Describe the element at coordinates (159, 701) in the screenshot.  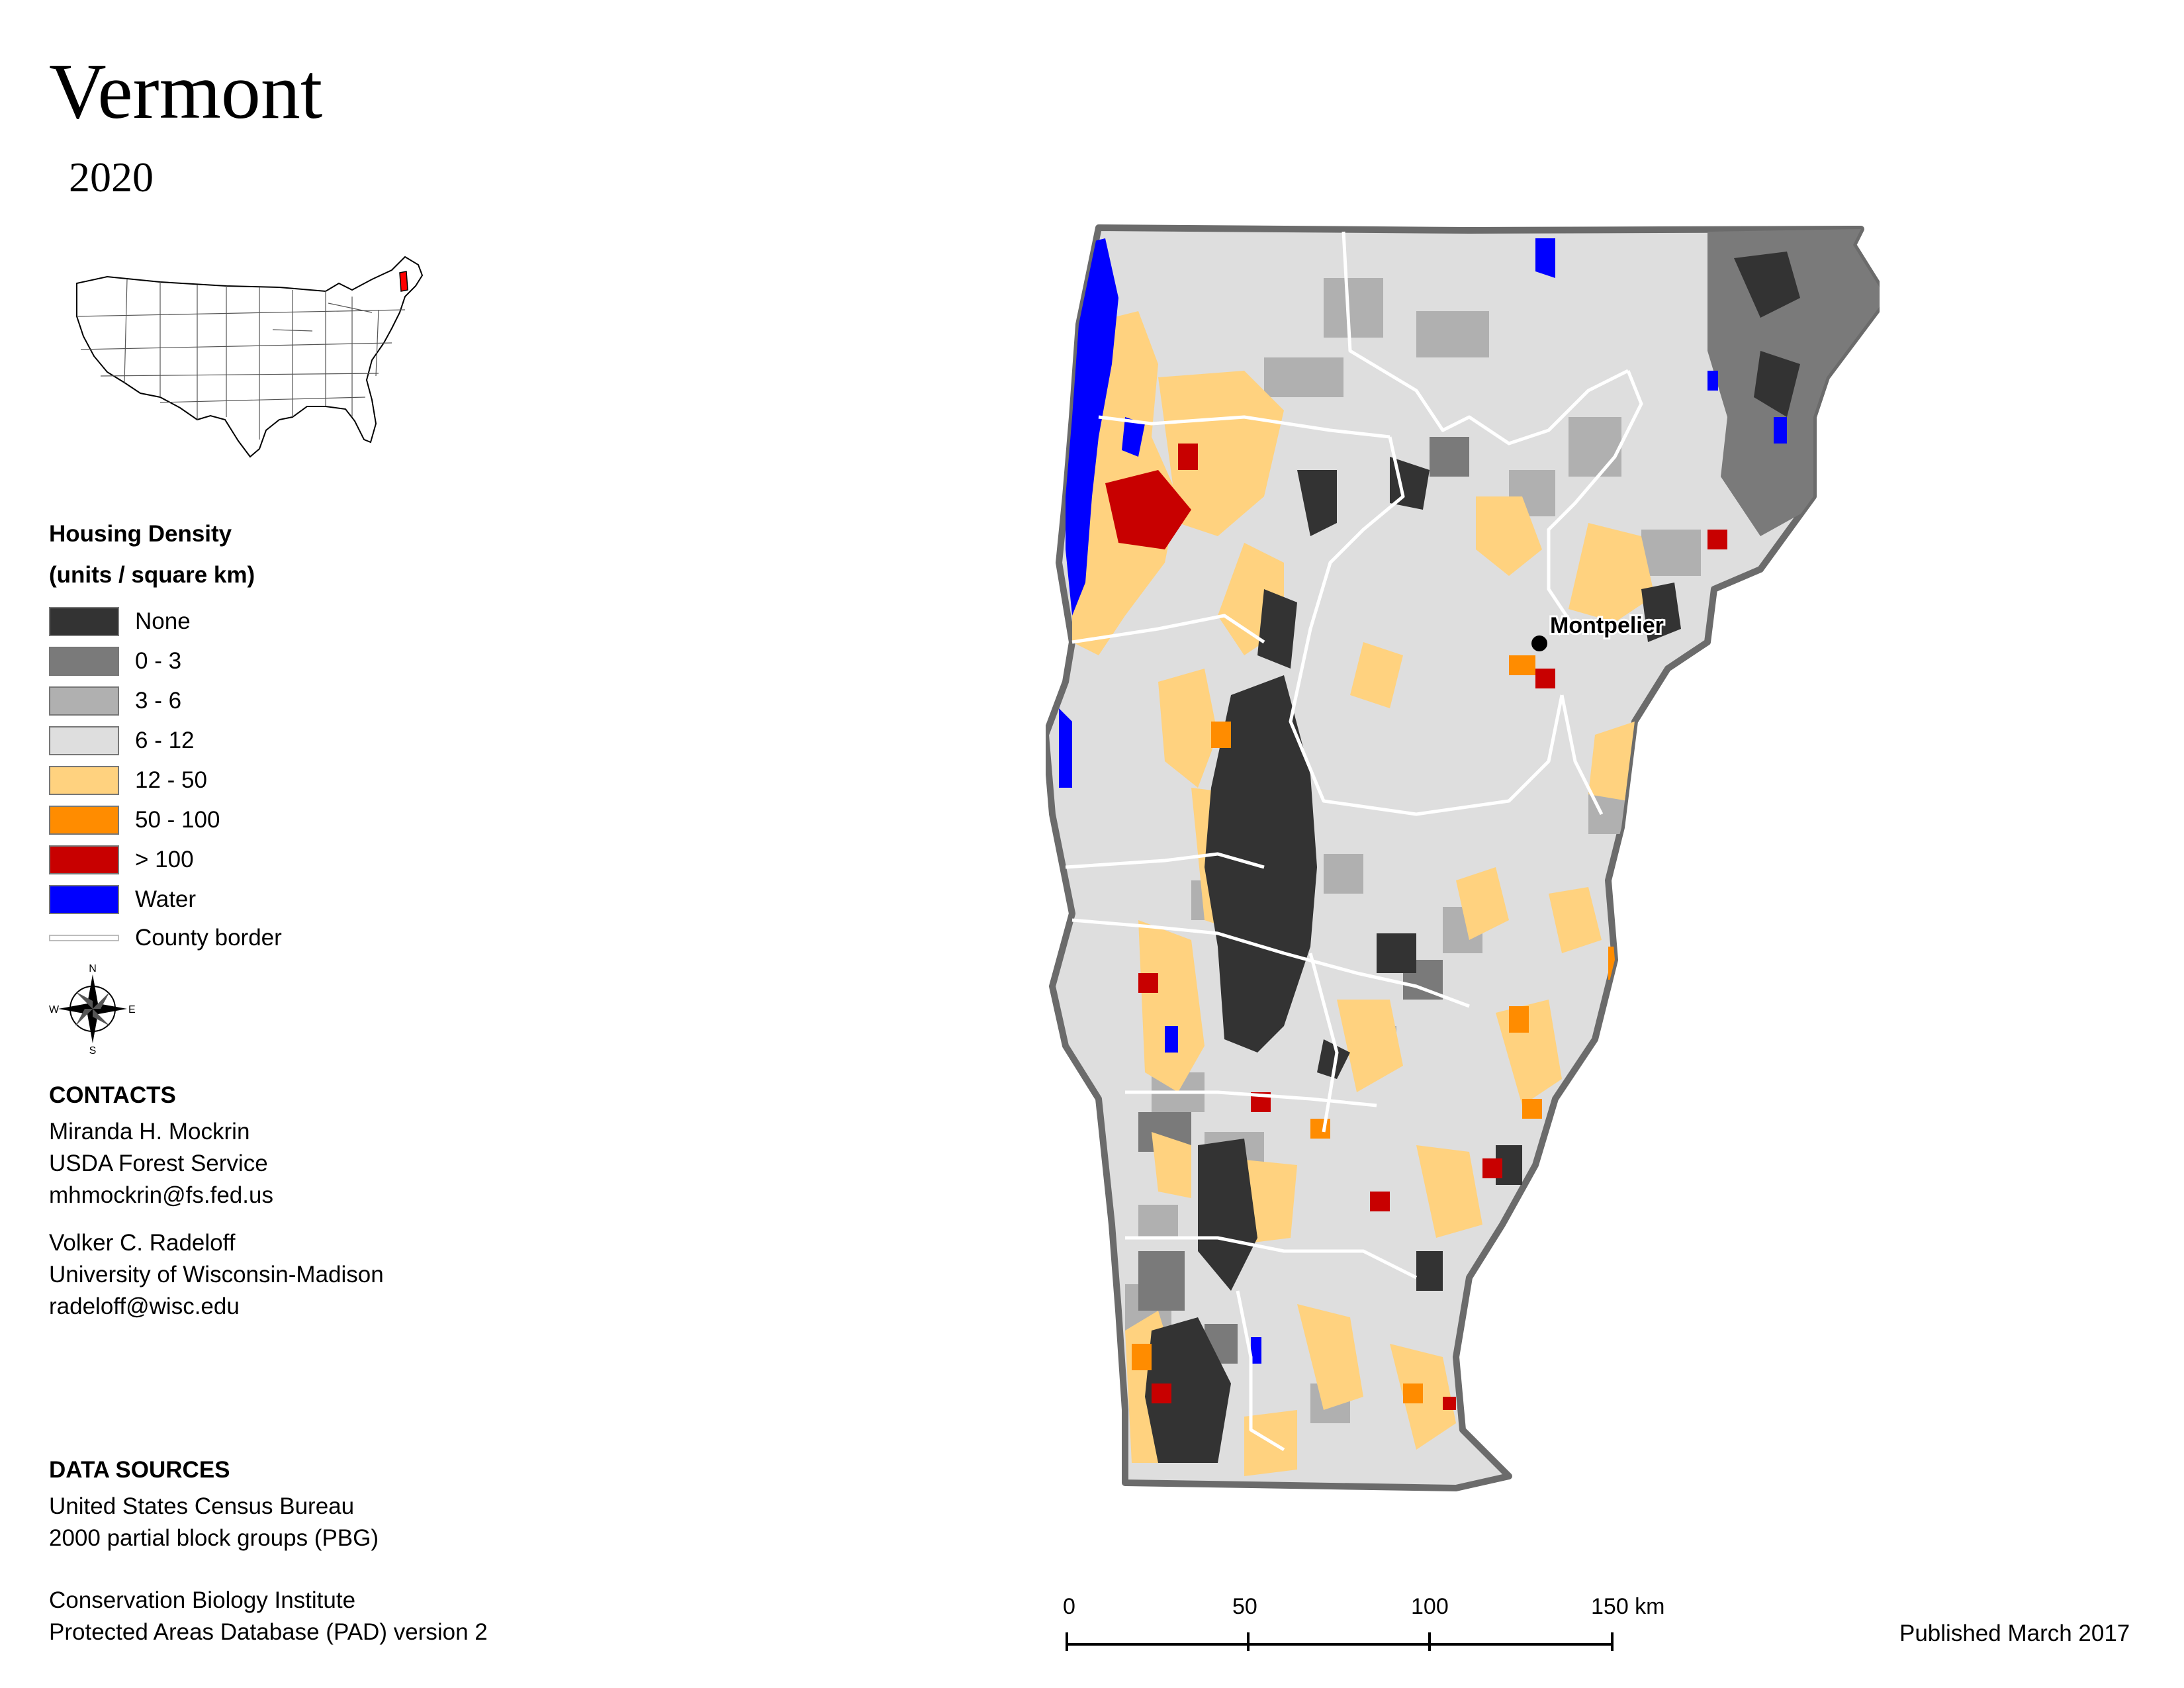
I see `legend-label: 3 - 6` at that location.